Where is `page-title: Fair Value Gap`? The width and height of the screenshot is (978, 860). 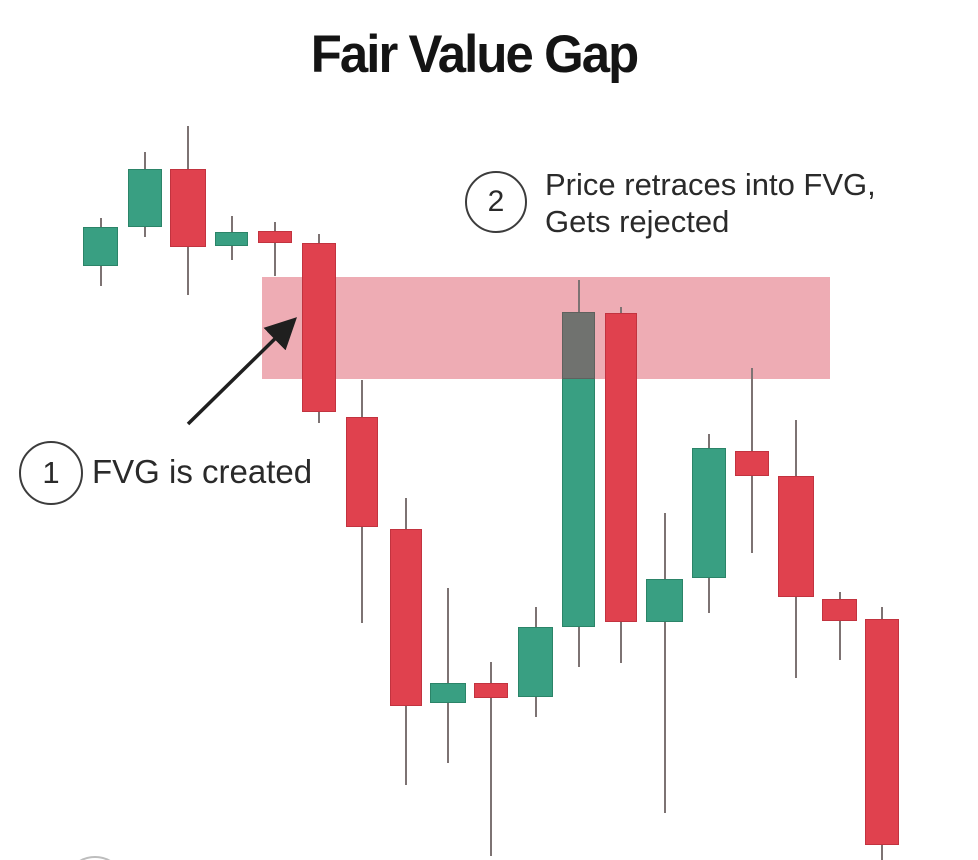 page-title: Fair Value Gap is located at coordinates (475, 54).